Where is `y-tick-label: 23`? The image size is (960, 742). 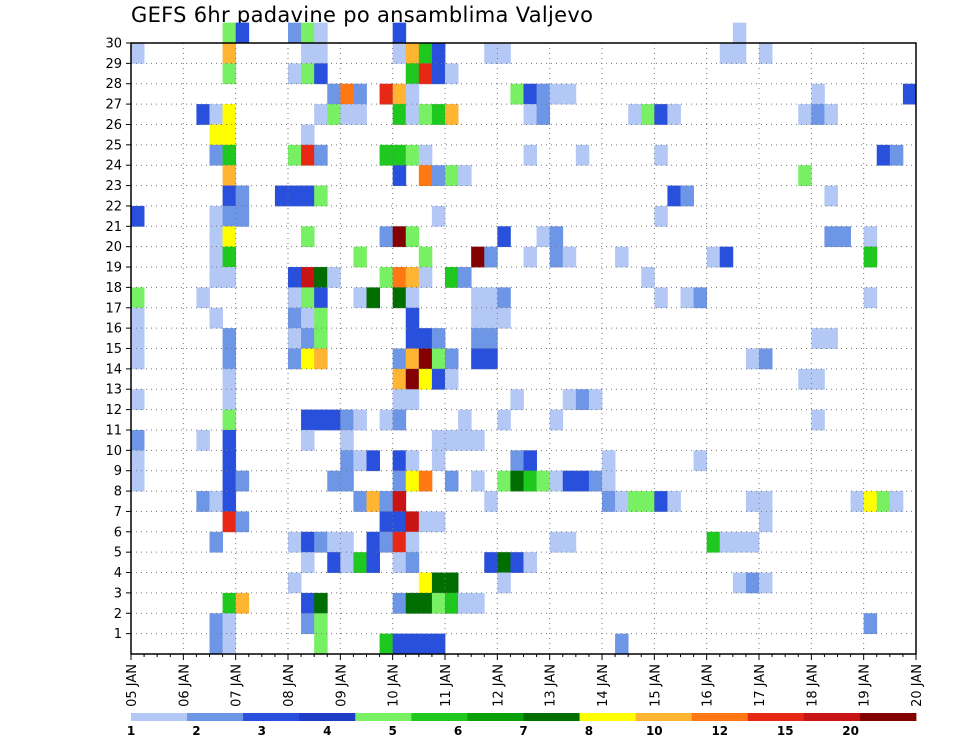 y-tick-label: 23 is located at coordinates (113, 186).